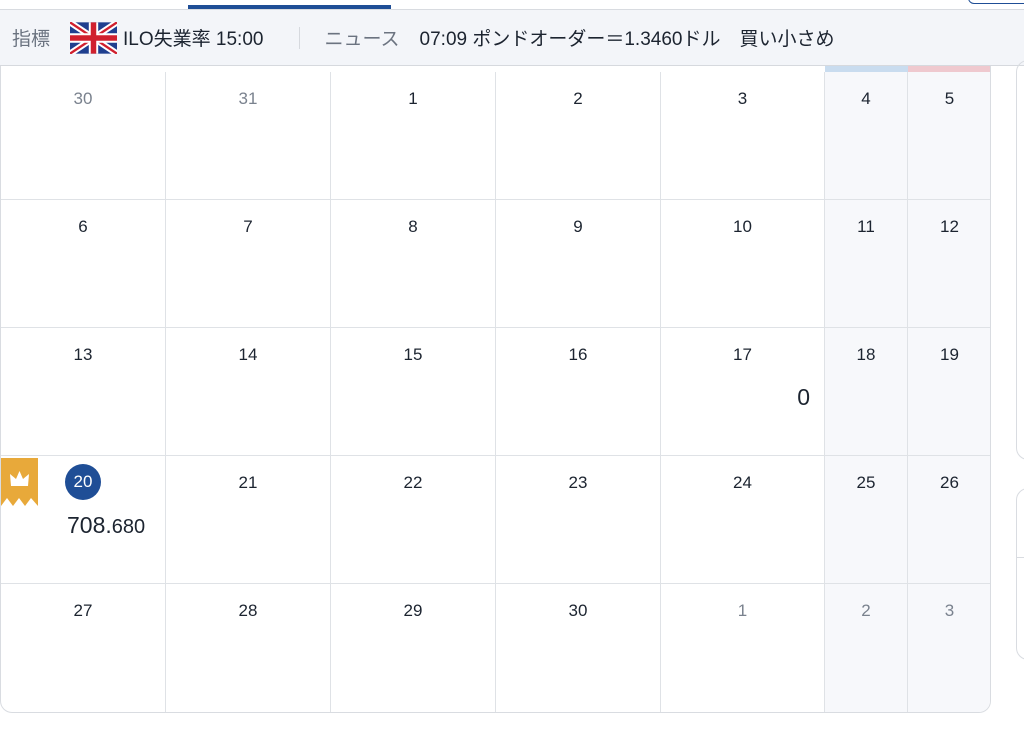 This screenshot has width=1024, height=729. What do you see at coordinates (578, 226) in the screenshot?
I see `day-number: 9` at bounding box center [578, 226].